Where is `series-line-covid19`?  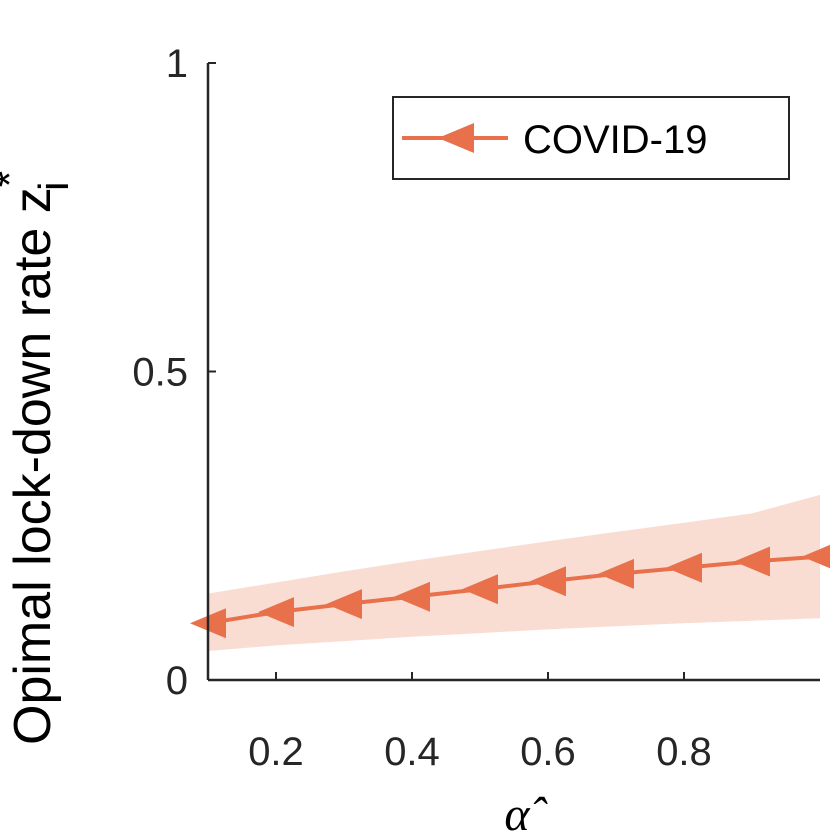 series-line-covid19 is located at coordinates (514, 590).